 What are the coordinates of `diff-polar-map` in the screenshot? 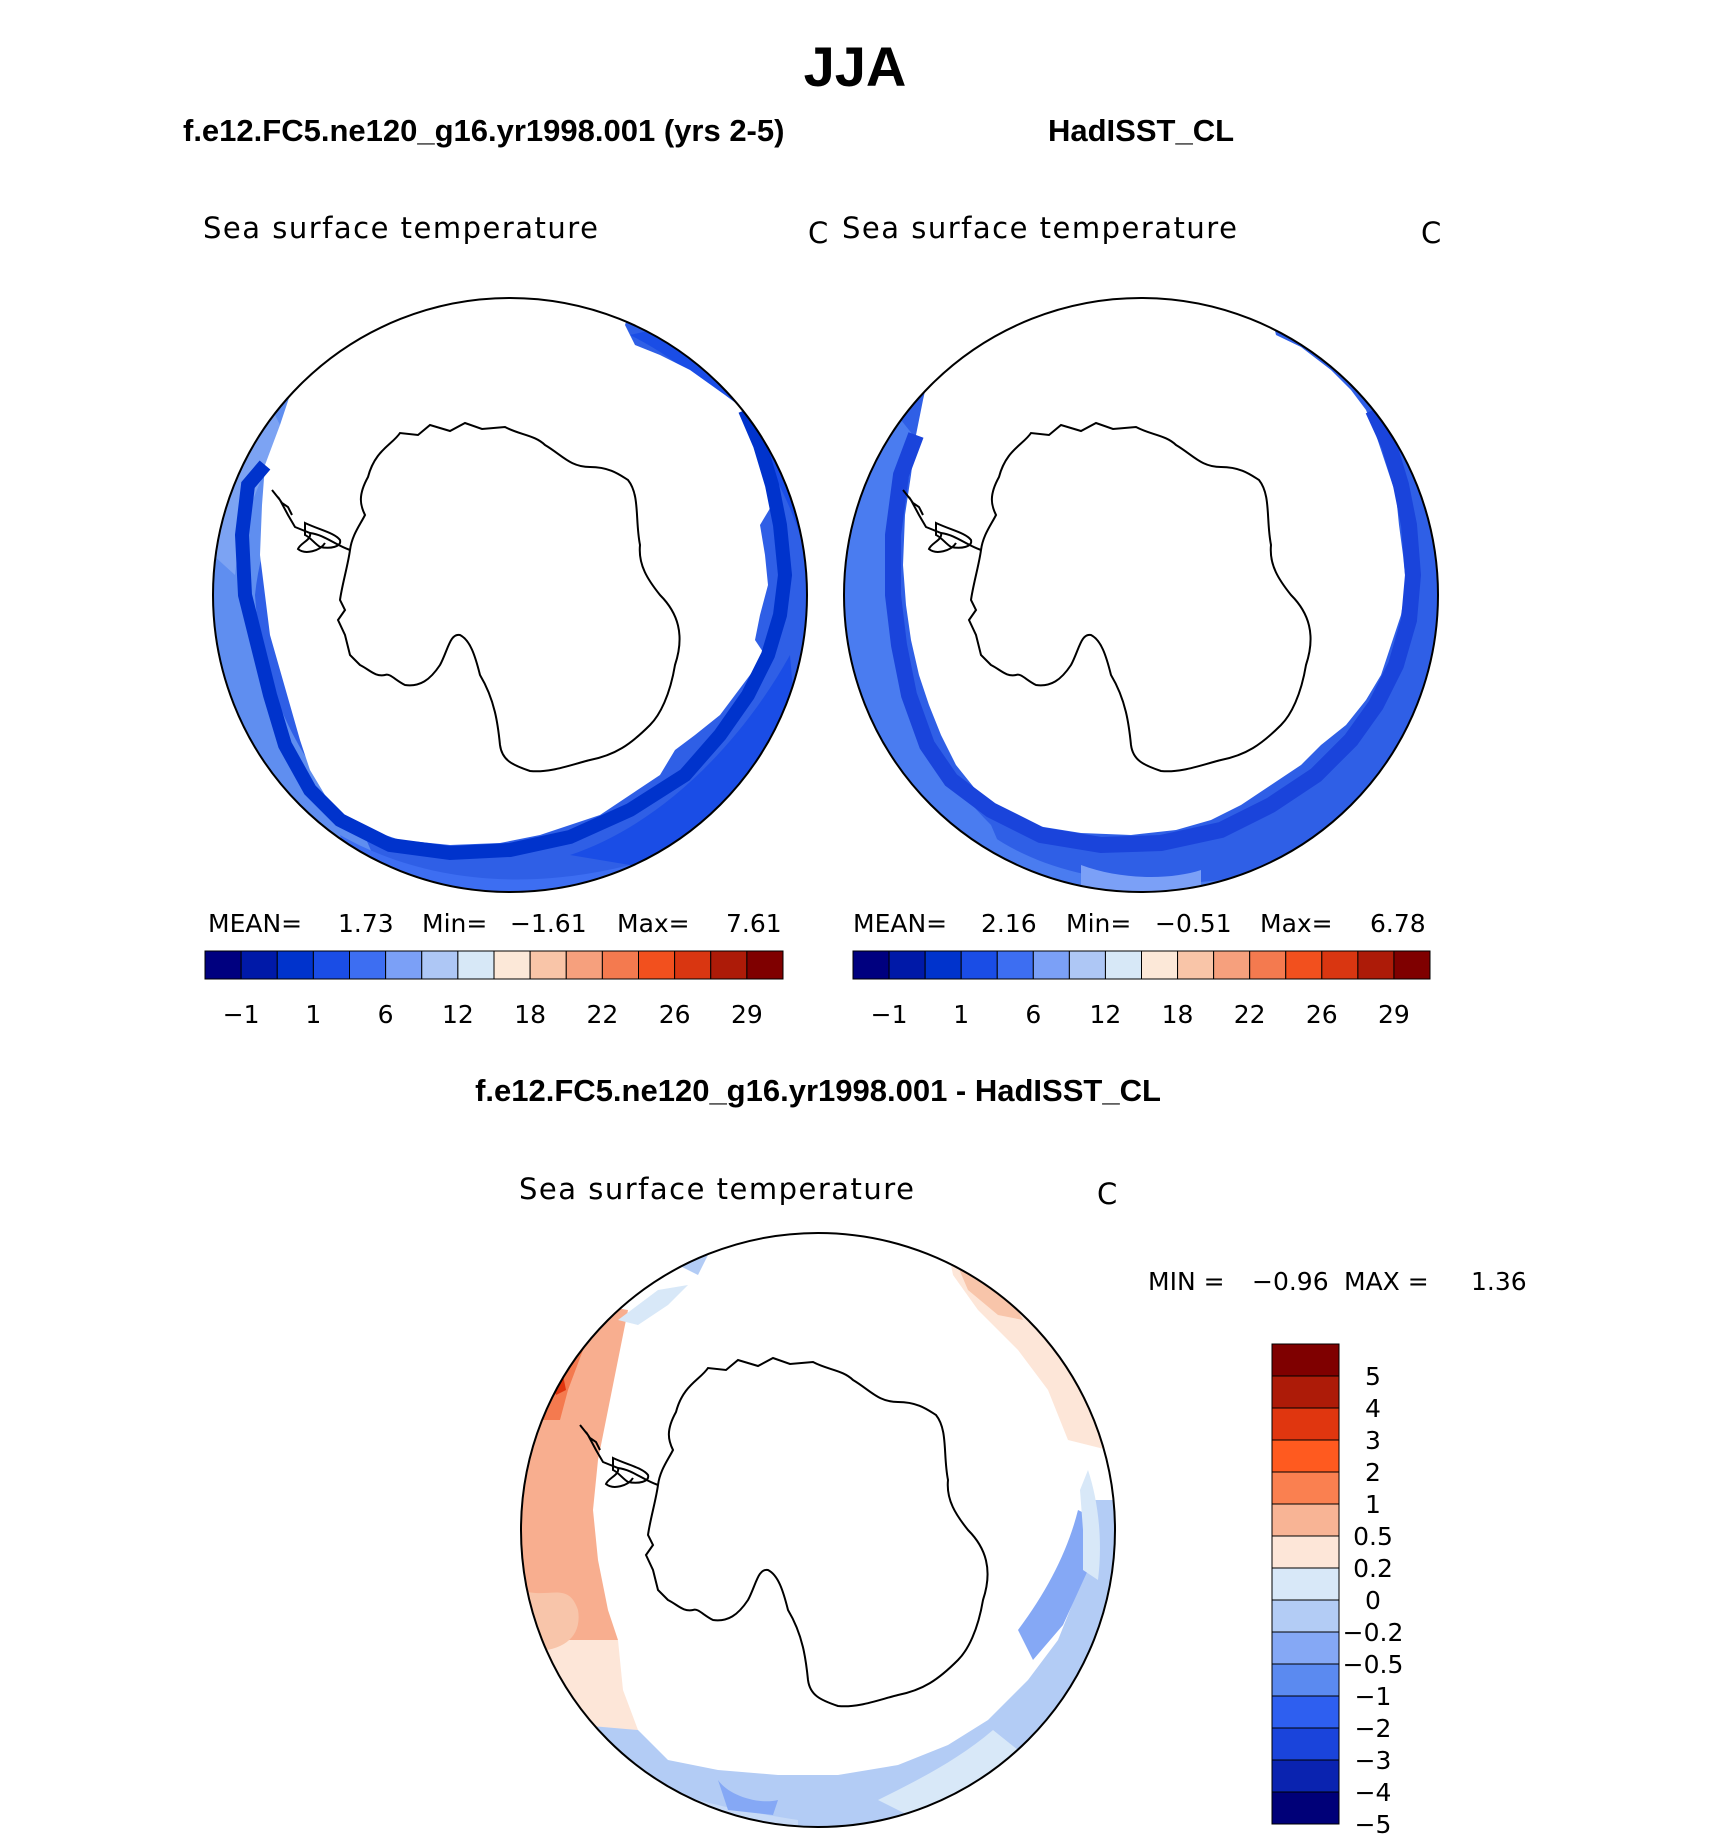 It's located at (818, 1530).